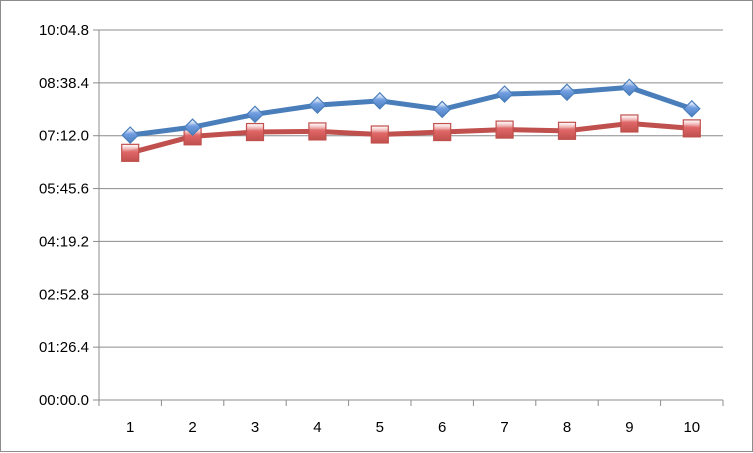 Image resolution: width=753 pixels, height=453 pixels. Describe the element at coordinates (64, 30) in the screenshot. I see `y-tick-label: 10:04.8` at that location.